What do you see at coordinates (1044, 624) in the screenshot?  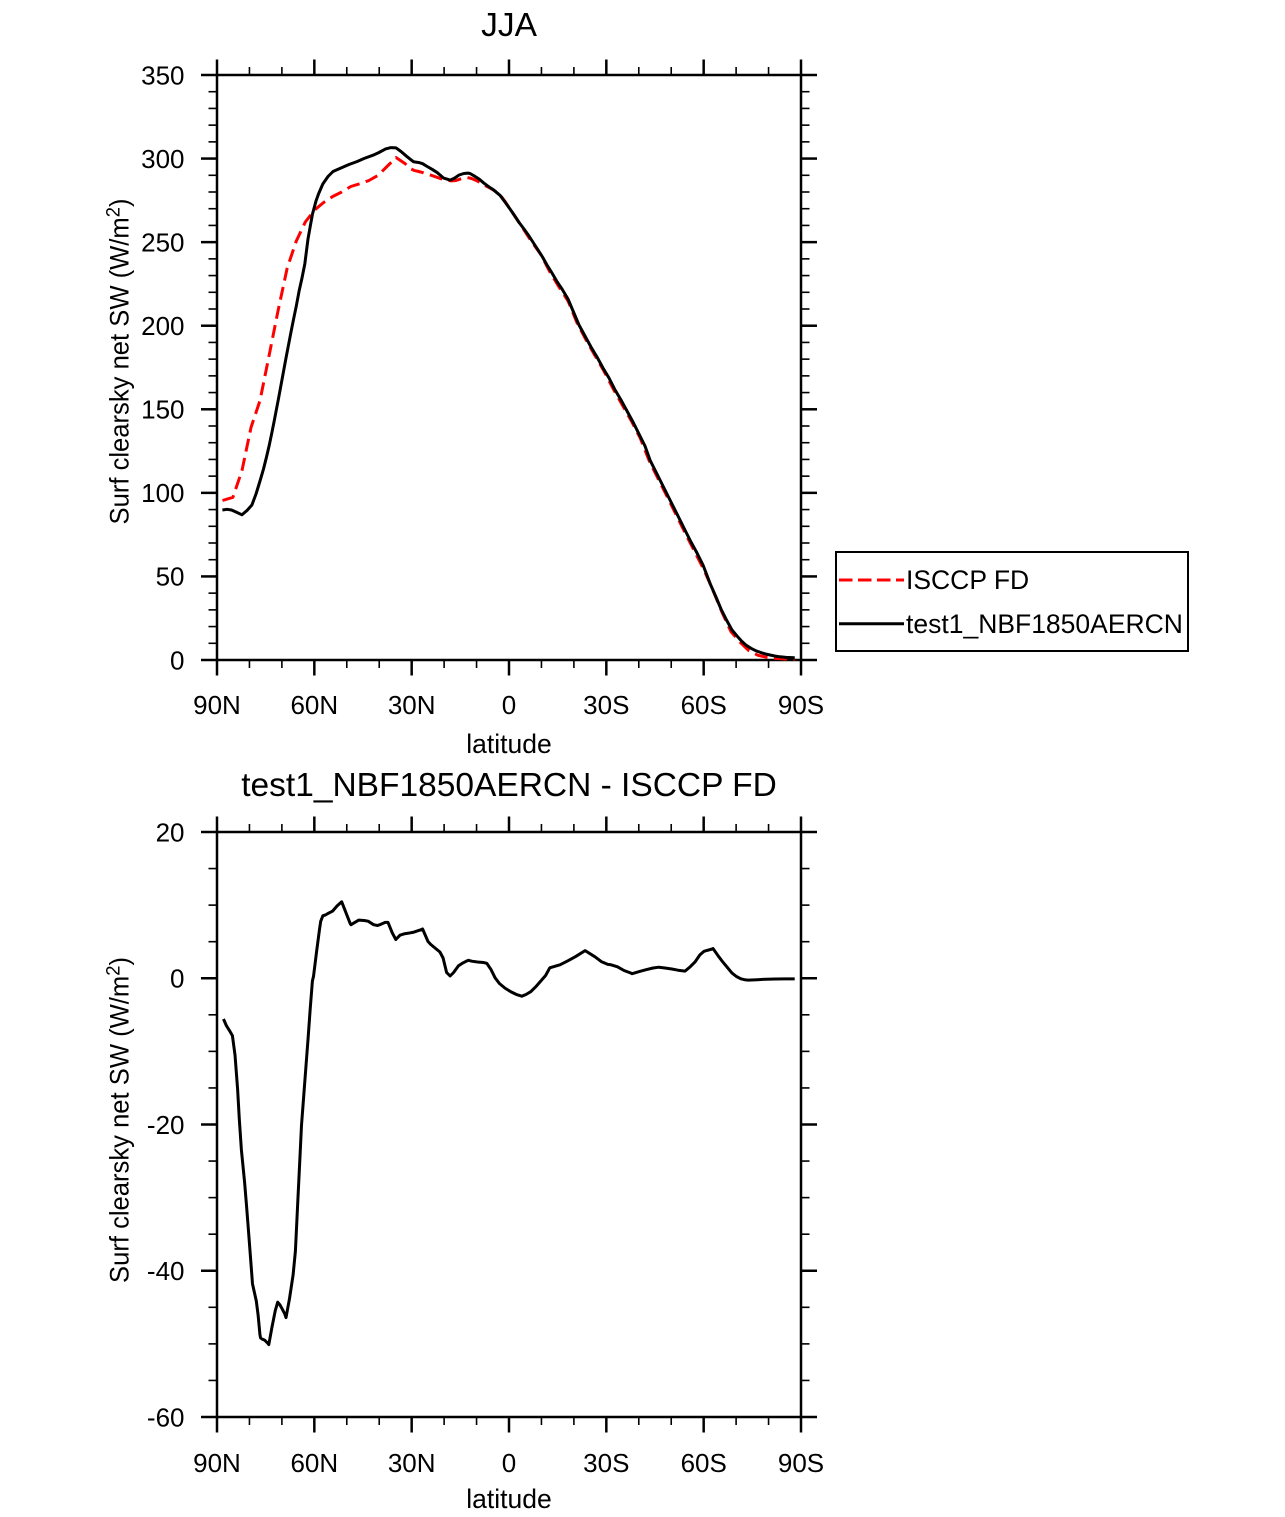 I see `svg-text: test1_NBF1850AERCN` at bounding box center [1044, 624].